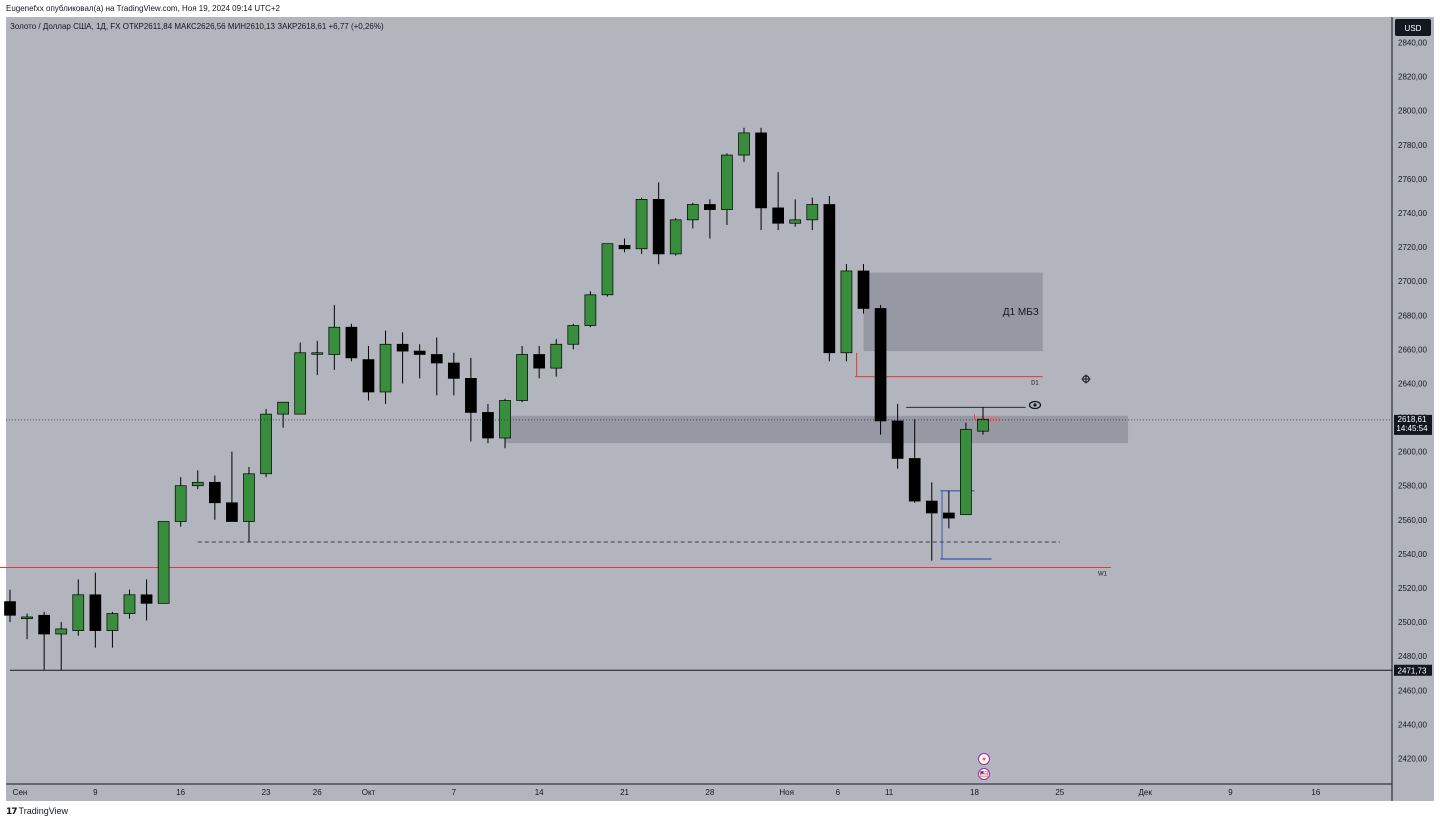  I want to click on eye-icon, so click(1035, 405).